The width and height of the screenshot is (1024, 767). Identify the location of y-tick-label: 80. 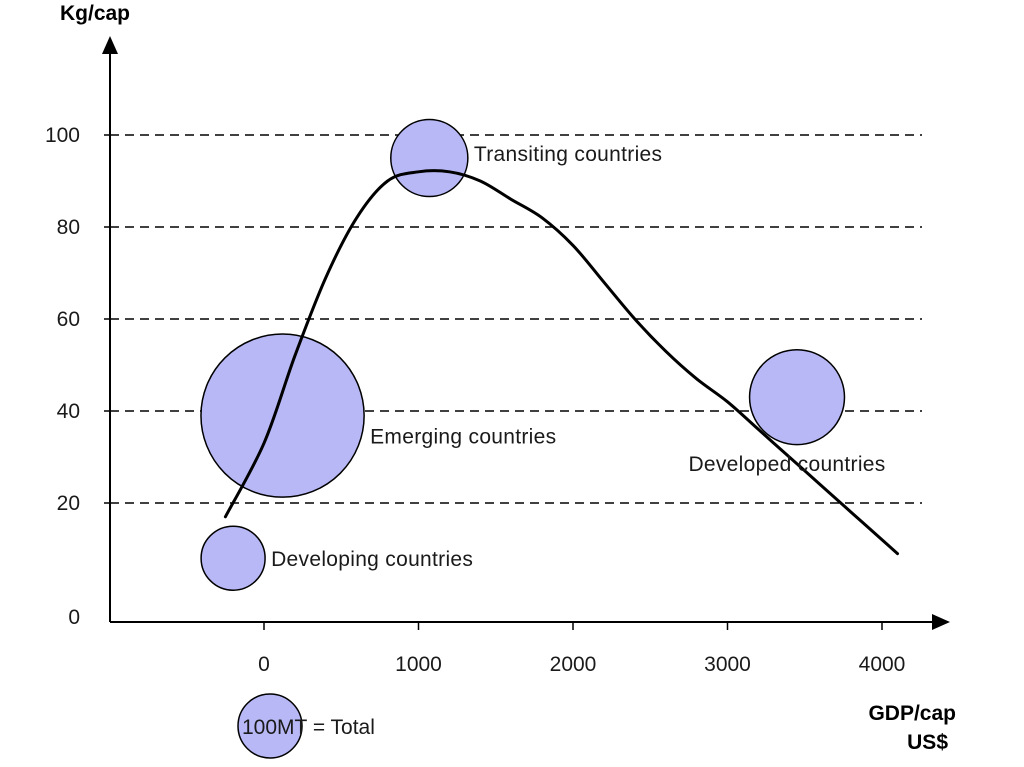
(68, 227).